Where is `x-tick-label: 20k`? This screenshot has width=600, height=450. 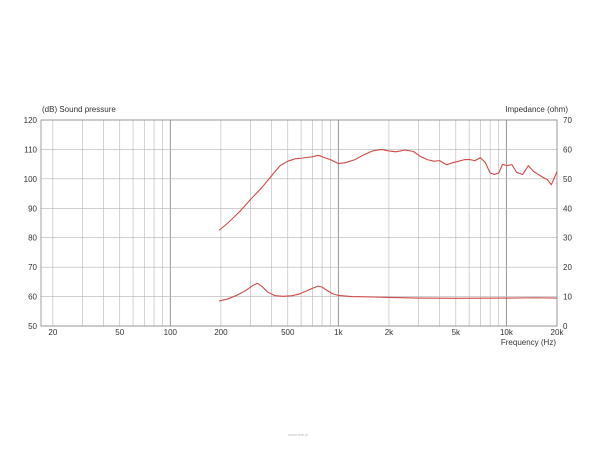
x-tick-label: 20k is located at coordinates (558, 332).